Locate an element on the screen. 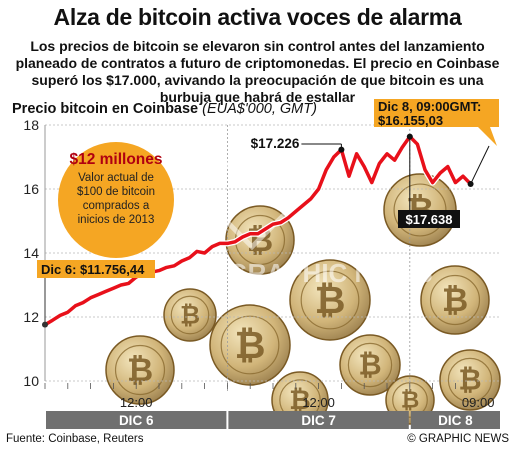  page-title: Alza de bitcoin activa voces de alarma is located at coordinates (257, 17).